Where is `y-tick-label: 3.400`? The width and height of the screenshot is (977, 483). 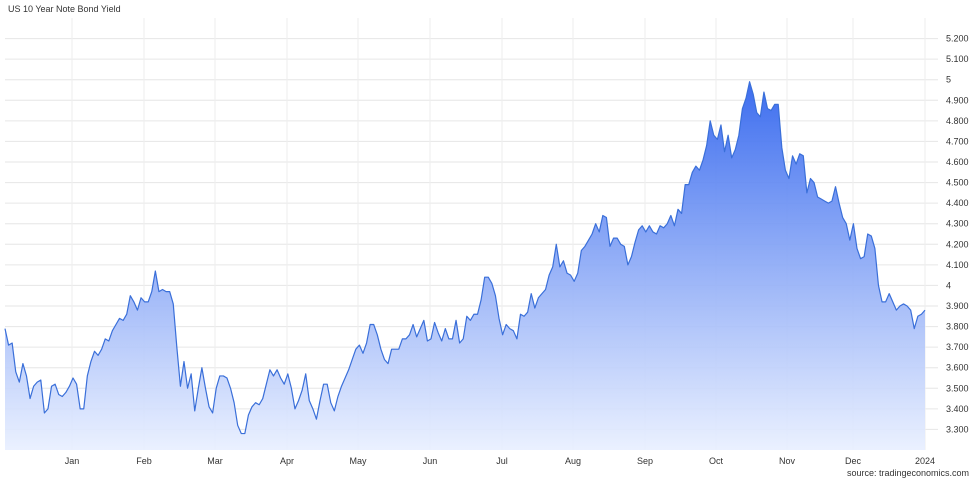
y-tick-label: 3.400 is located at coordinates (957, 409).